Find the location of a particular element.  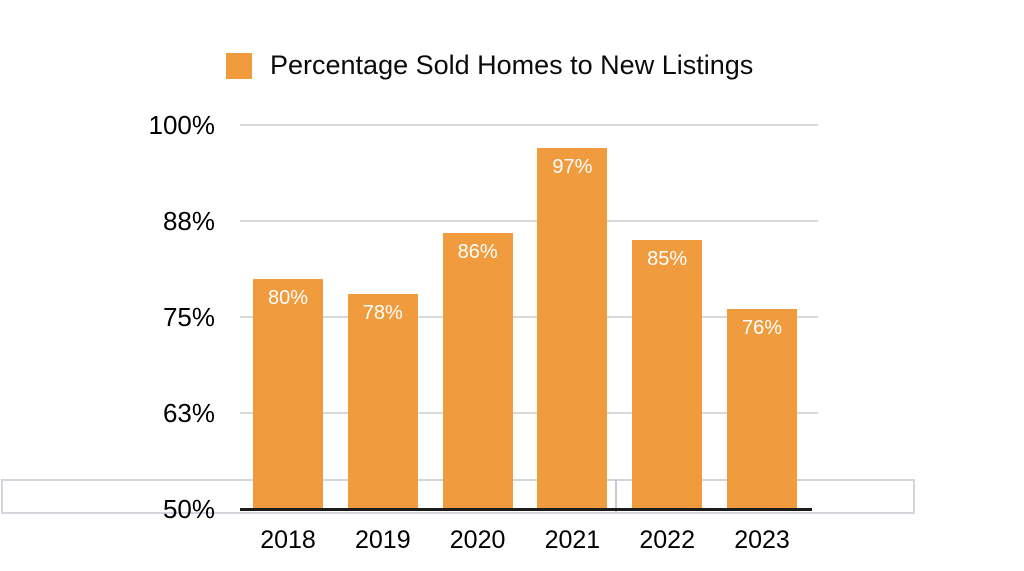

bar-value-label: 97% is located at coordinates (572, 167).